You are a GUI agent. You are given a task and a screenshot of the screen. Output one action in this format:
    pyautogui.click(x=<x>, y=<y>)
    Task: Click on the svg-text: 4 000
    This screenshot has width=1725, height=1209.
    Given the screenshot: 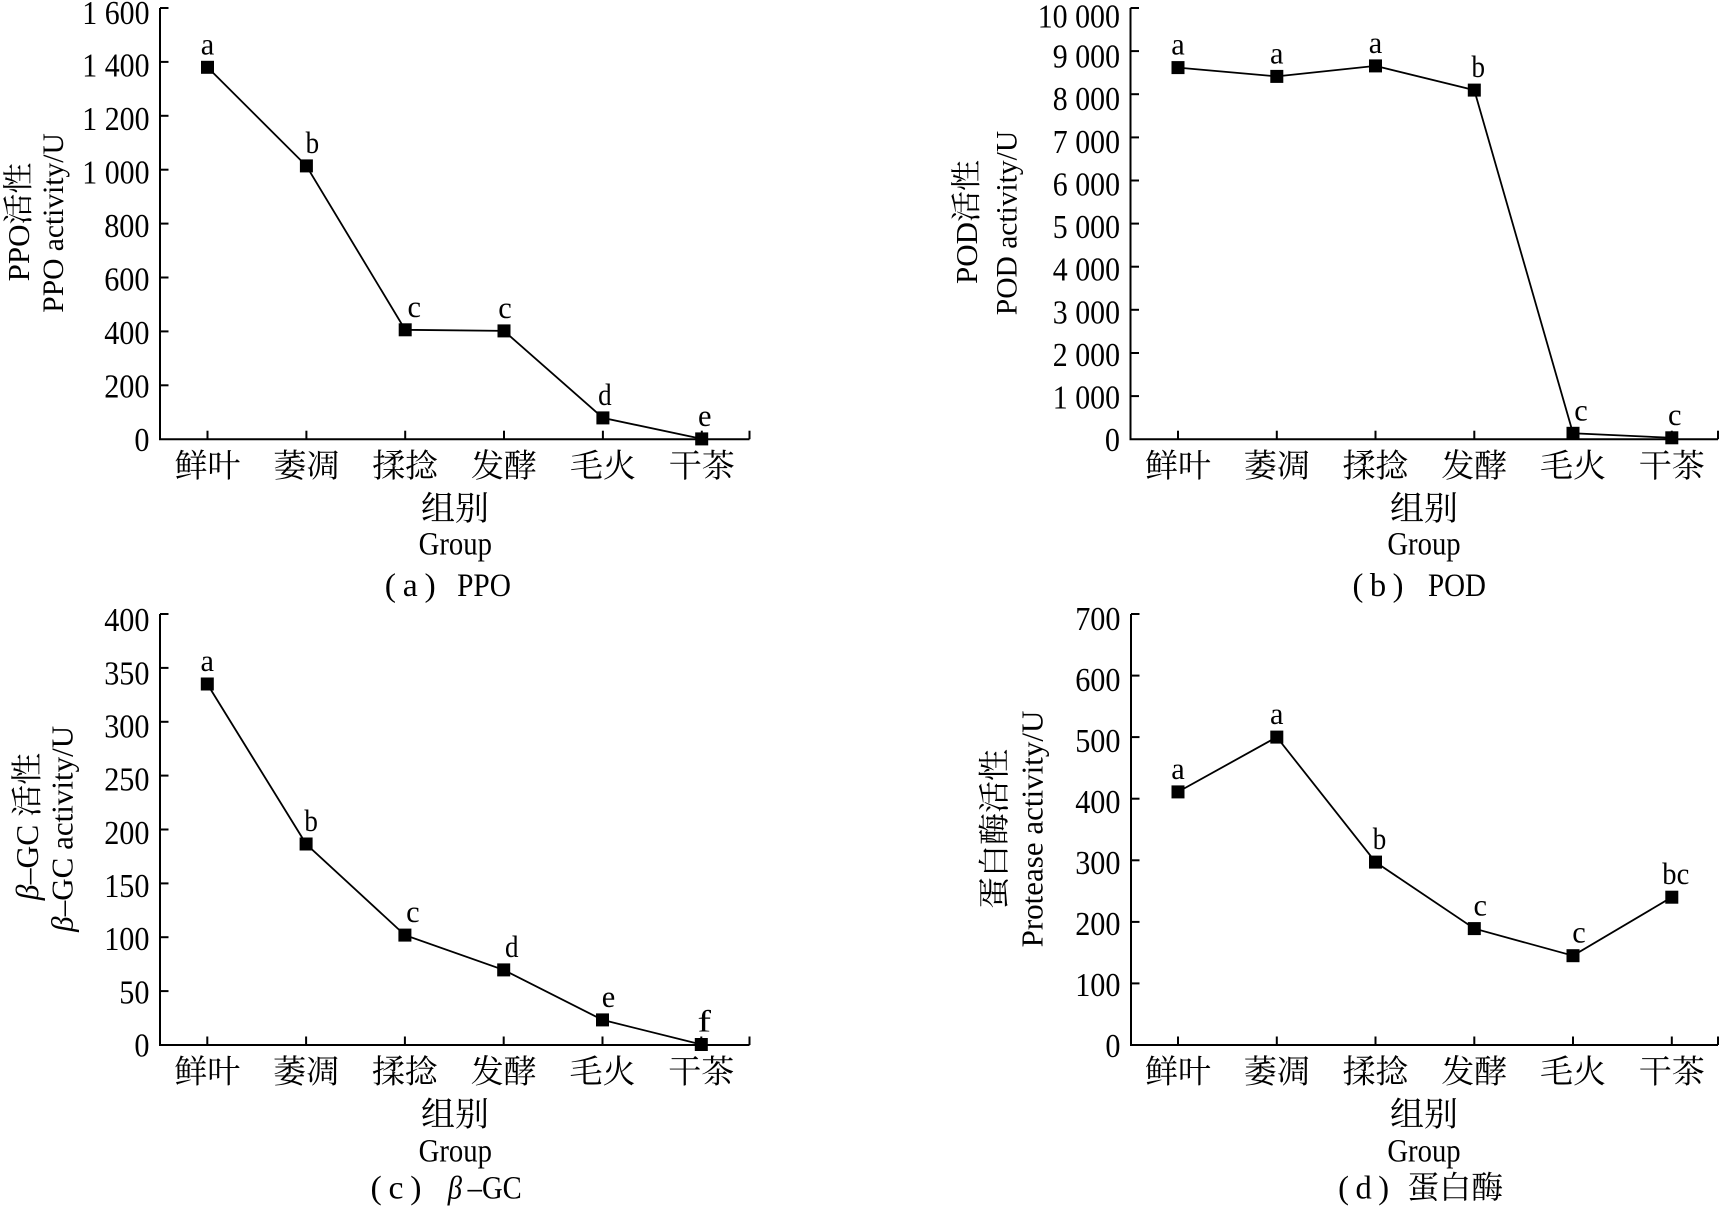 What is the action you would take?
    pyautogui.click(x=1086, y=270)
    